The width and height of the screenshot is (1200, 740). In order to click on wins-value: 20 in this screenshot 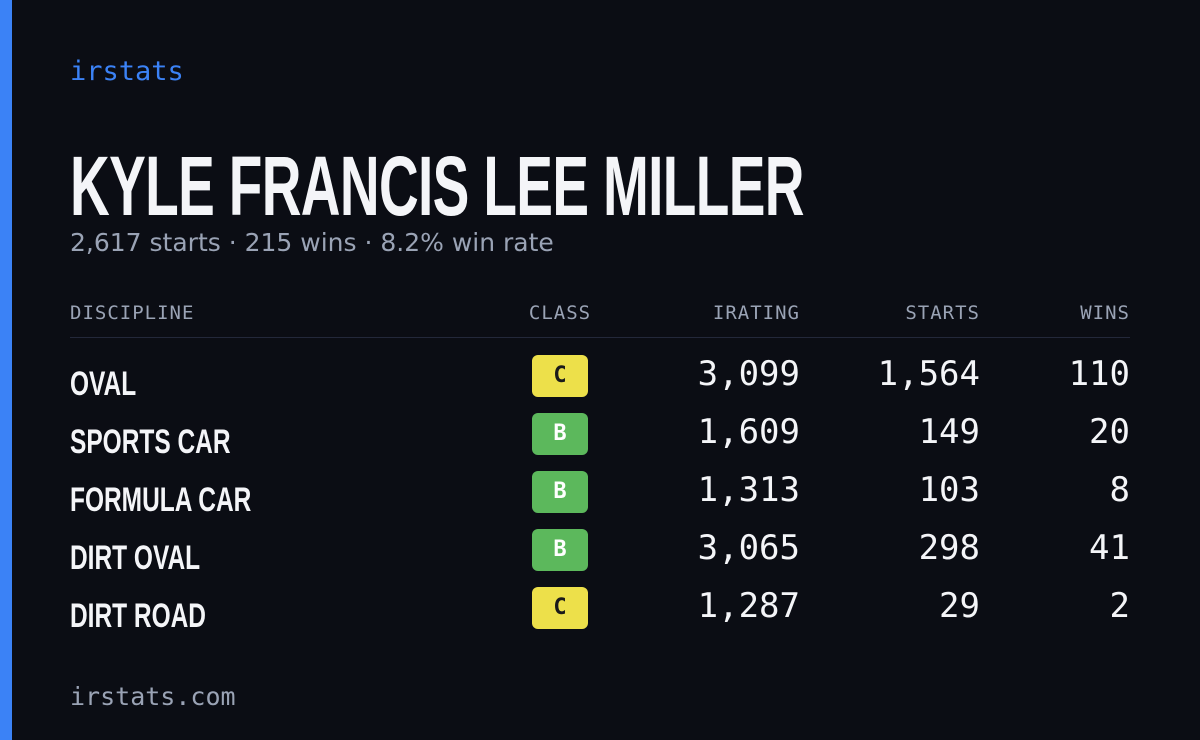, I will do `click(1109, 432)`.